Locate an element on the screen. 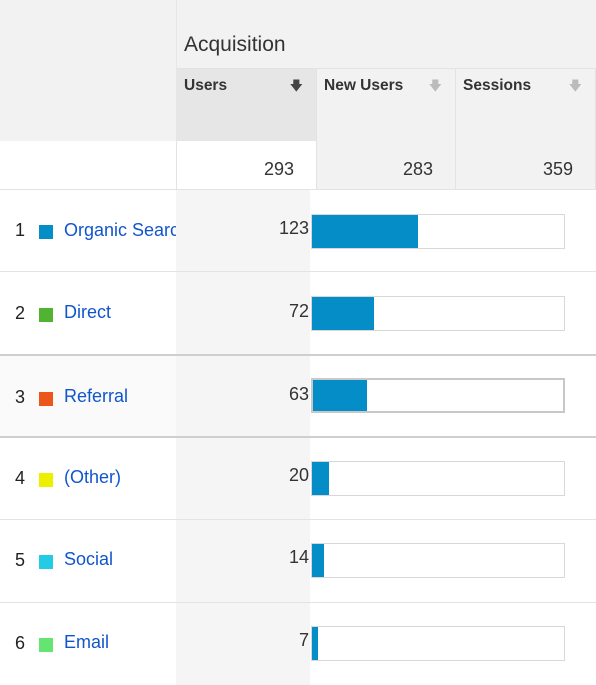  table-row: 1 Organic Search 123 is located at coordinates (298, 231).